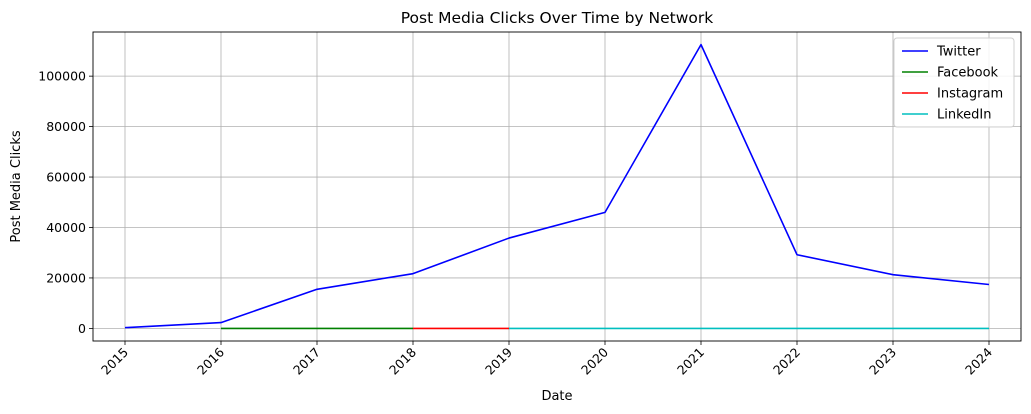 The image size is (1031, 414). I want to click on y-tick-label: 100000, so click(62, 76).